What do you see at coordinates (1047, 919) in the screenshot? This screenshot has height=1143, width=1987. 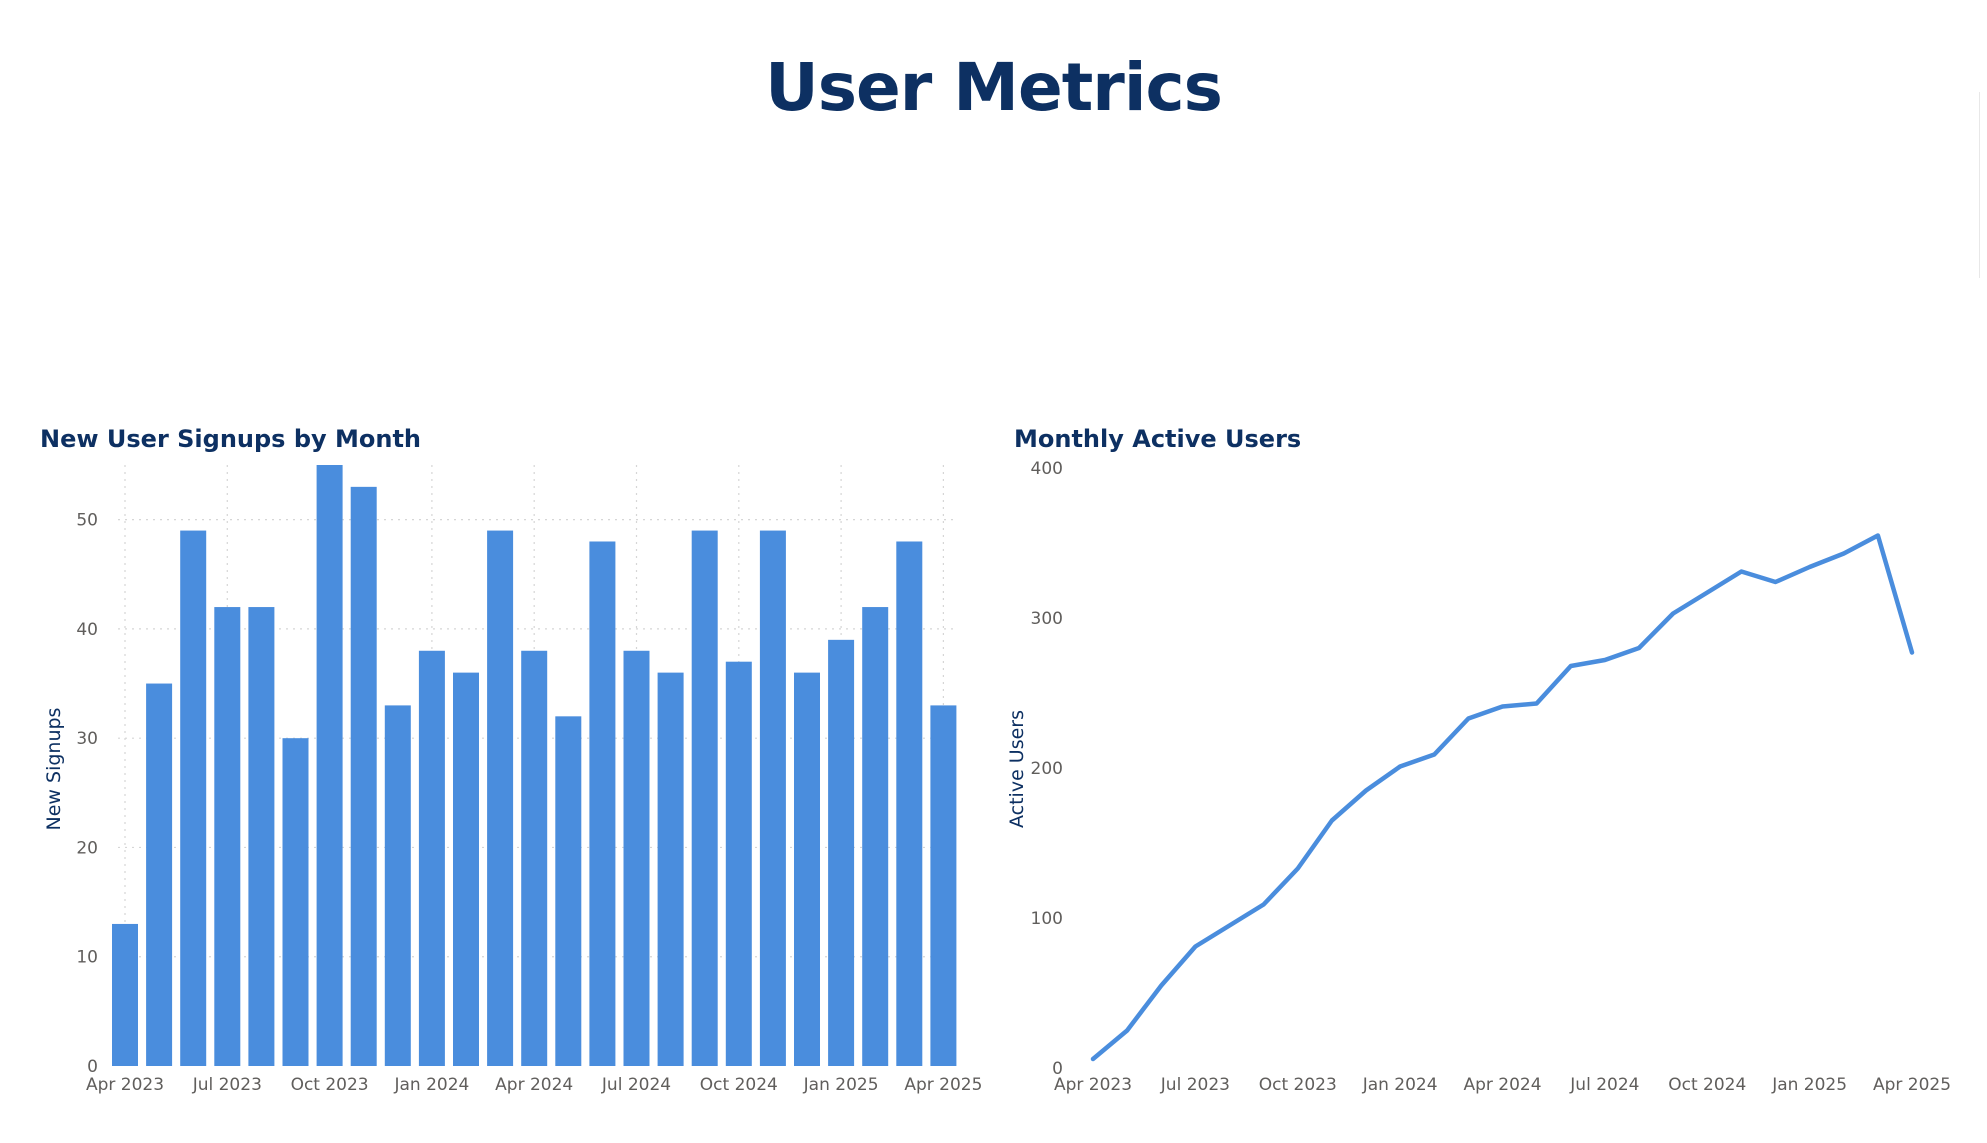 I see `y-tick-label: 100` at bounding box center [1047, 919].